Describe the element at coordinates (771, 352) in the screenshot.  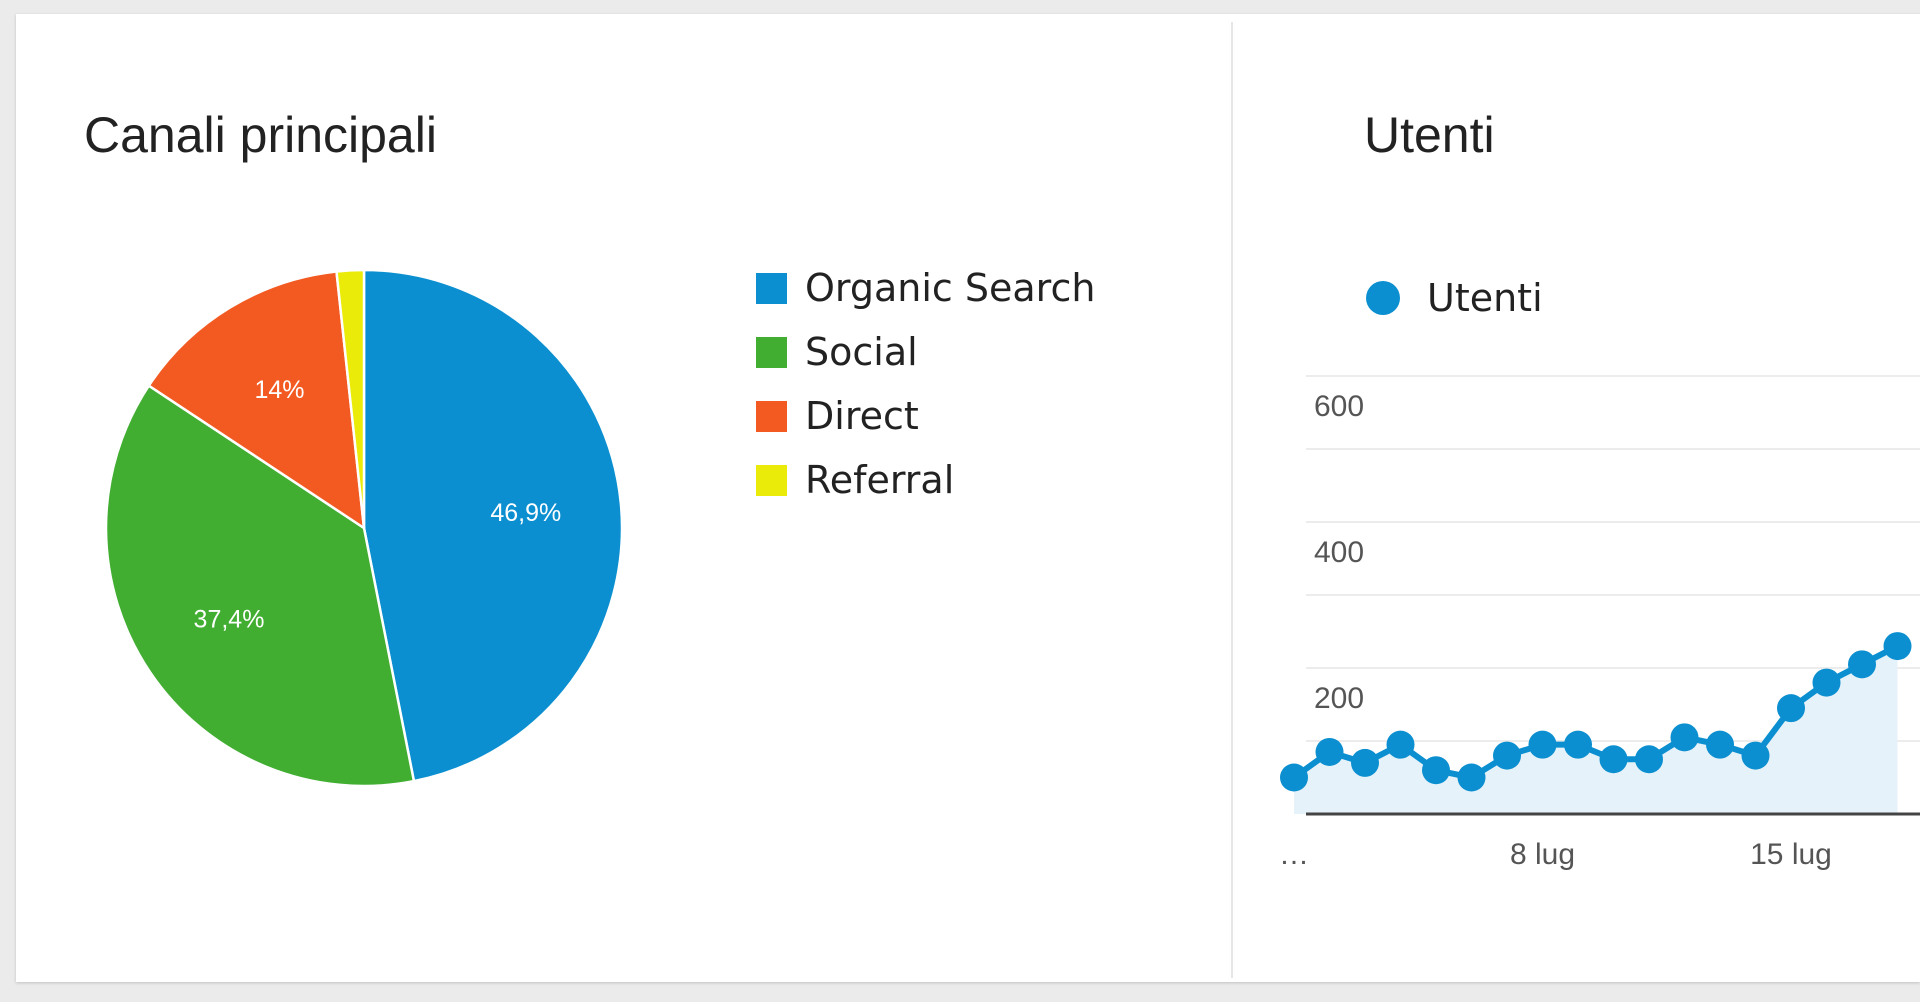
I see `legend-swatch-social` at that location.